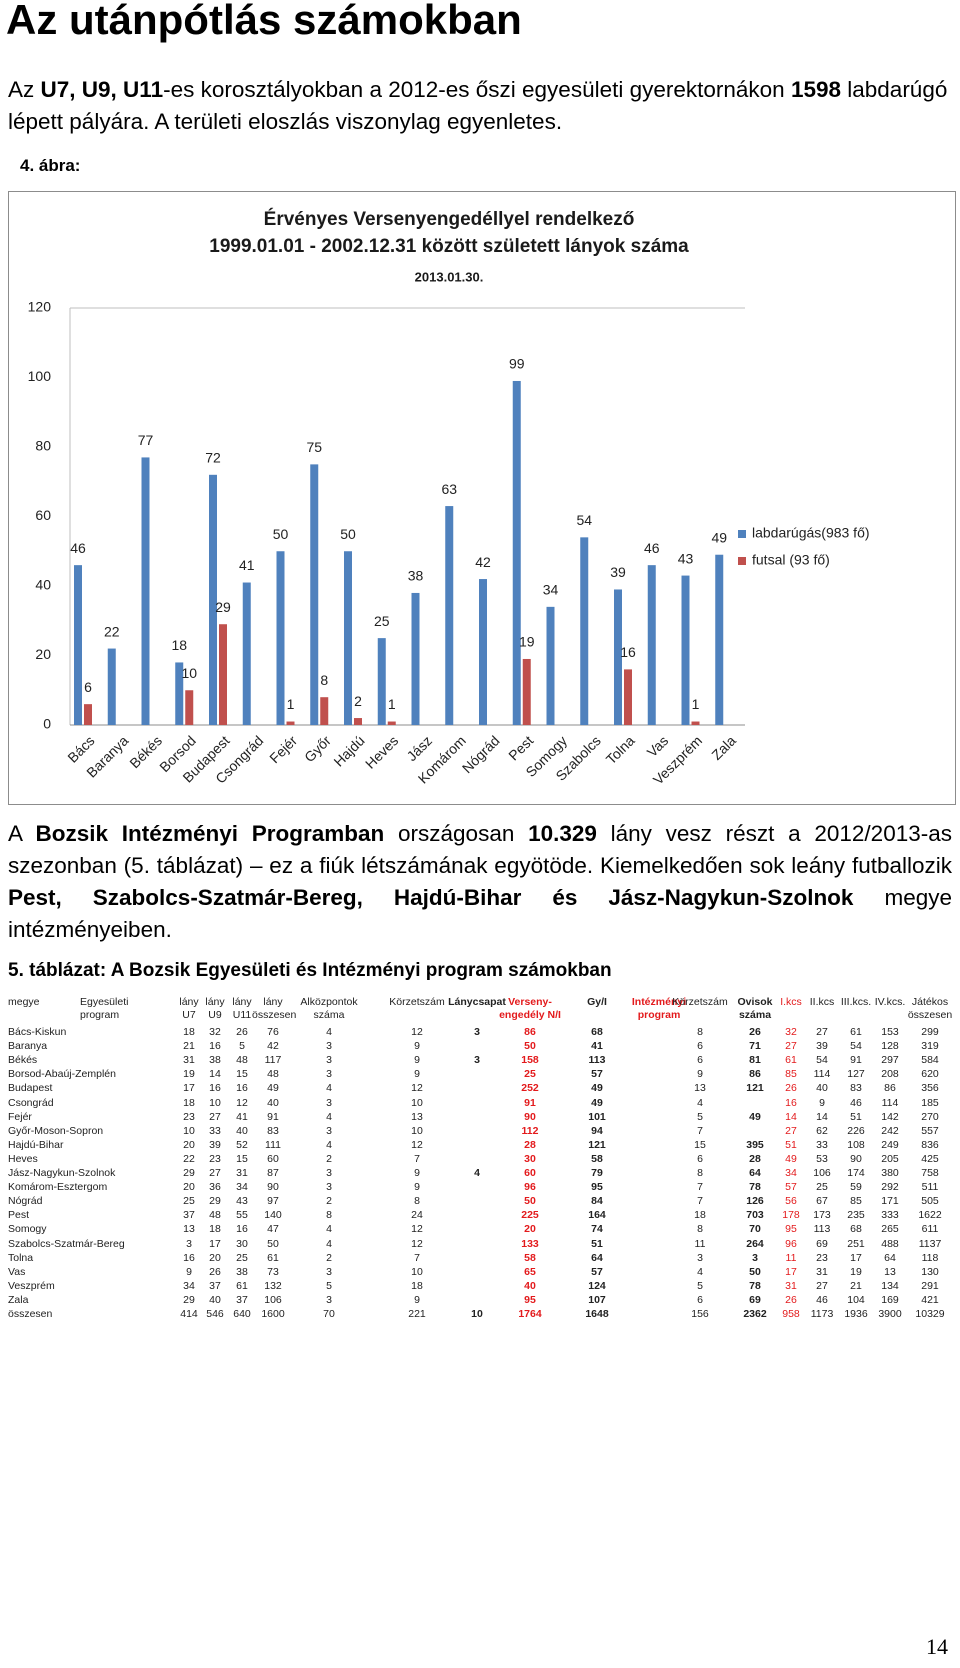 This screenshot has width=960, height=1668. Describe the element at coordinates (791, 1215) in the screenshot. I see `table-cell: 178` at that location.